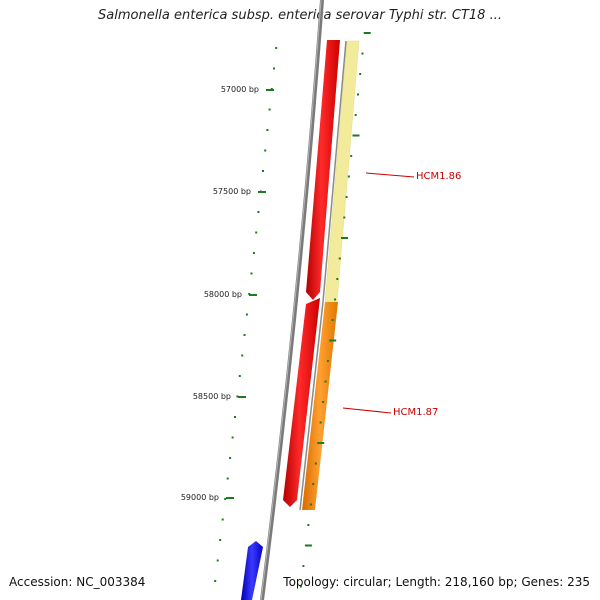 The width and height of the screenshot is (600, 600). Describe the element at coordinates (232, 191) in the screenshot. I see `ruler-label: 57500 bp` at that location.